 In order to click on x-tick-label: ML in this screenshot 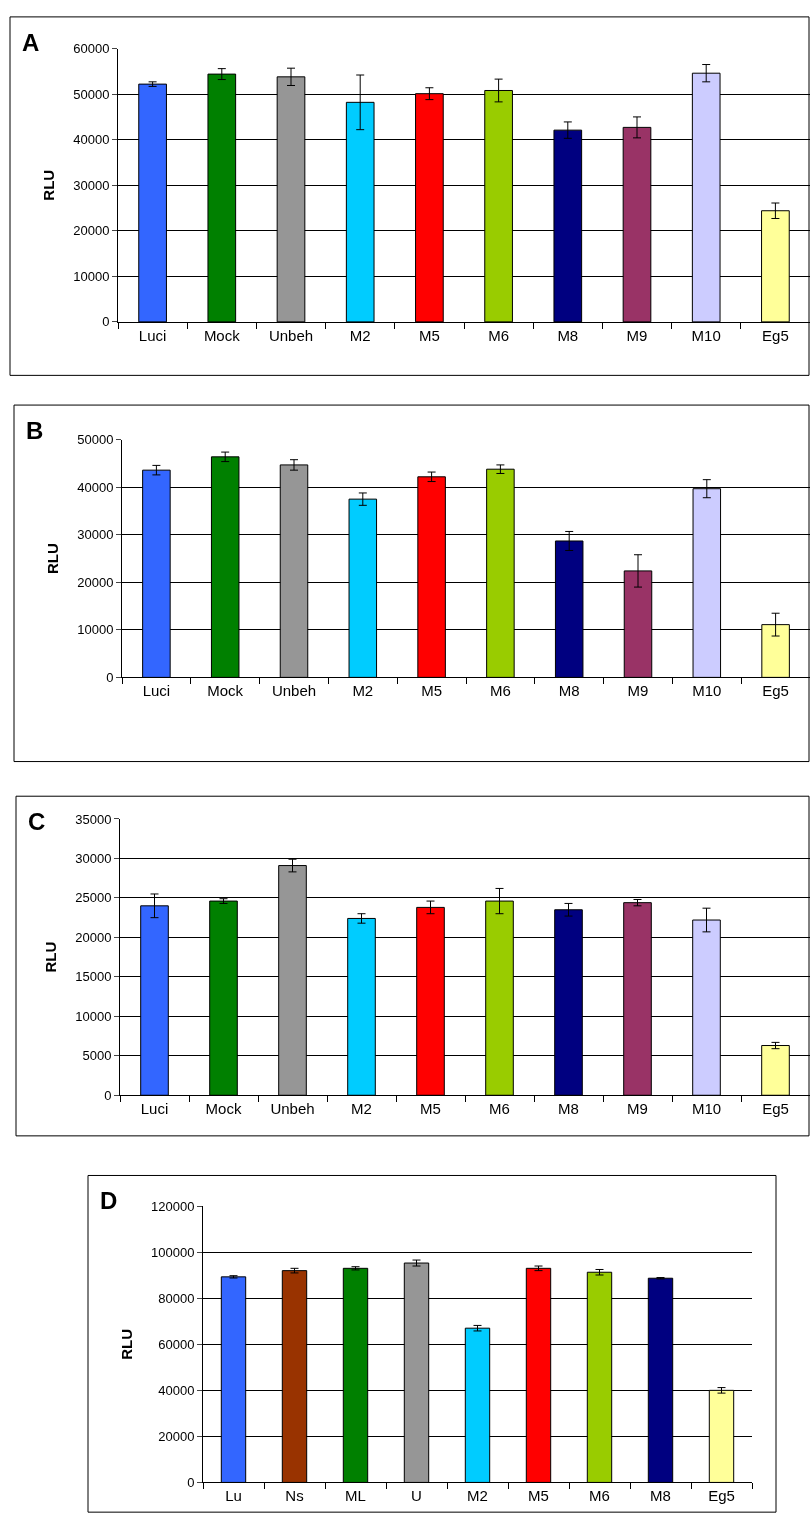, I will do `click(355, 1496)`.